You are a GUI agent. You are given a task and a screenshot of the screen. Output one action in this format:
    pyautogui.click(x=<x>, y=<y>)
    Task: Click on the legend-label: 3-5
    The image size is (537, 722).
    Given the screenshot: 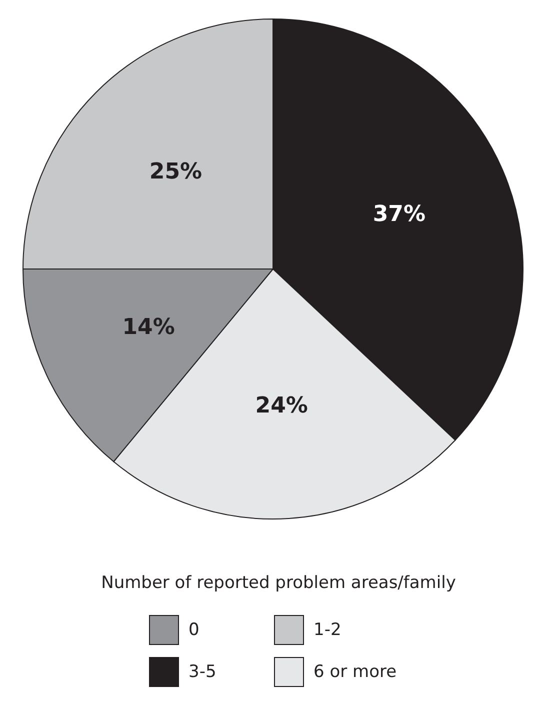 What is the action you would take?
    pyautogui.click(x=202, y=672)
    